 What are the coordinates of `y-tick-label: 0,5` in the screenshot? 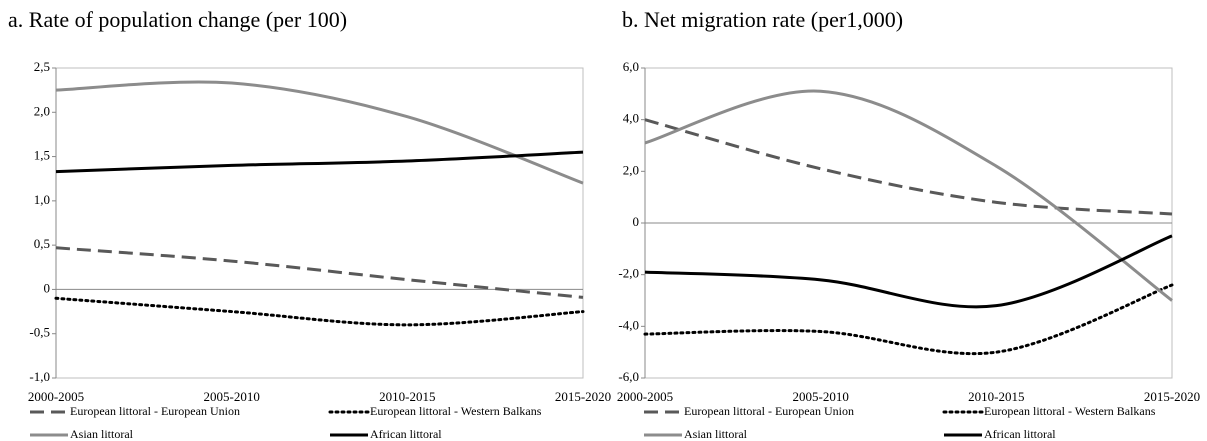 It's located at (42, 243).